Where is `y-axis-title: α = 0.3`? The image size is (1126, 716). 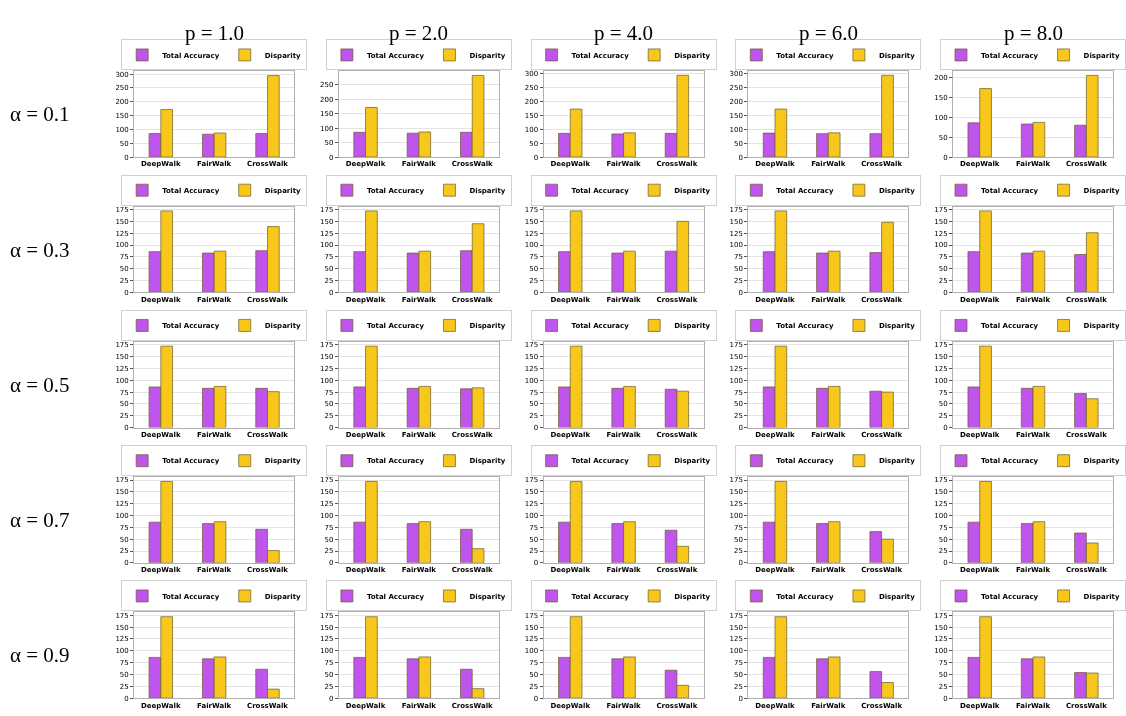 y-axis-title: α = 0.3 is located at coordinates (40, 250).